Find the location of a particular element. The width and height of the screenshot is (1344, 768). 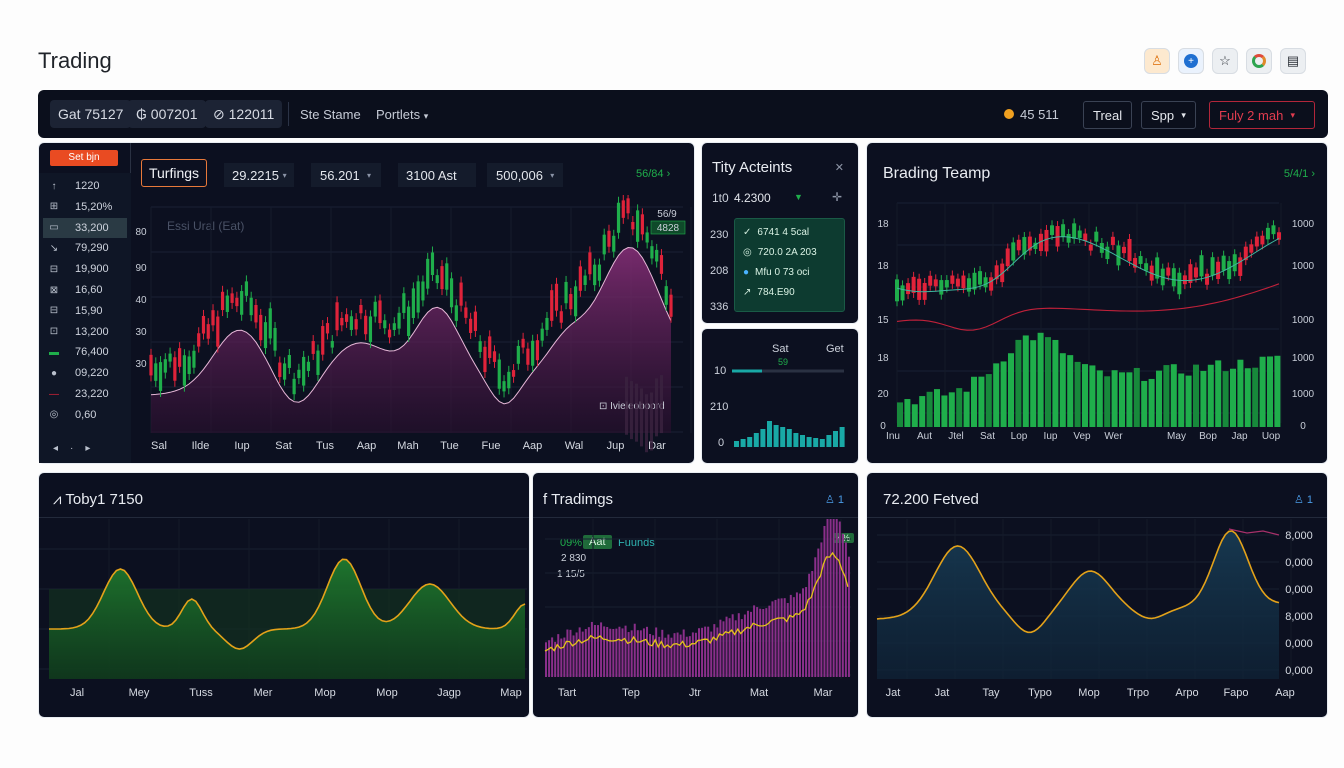

main-chart-corner: 56/84 › is located at coordinates (653, 174).